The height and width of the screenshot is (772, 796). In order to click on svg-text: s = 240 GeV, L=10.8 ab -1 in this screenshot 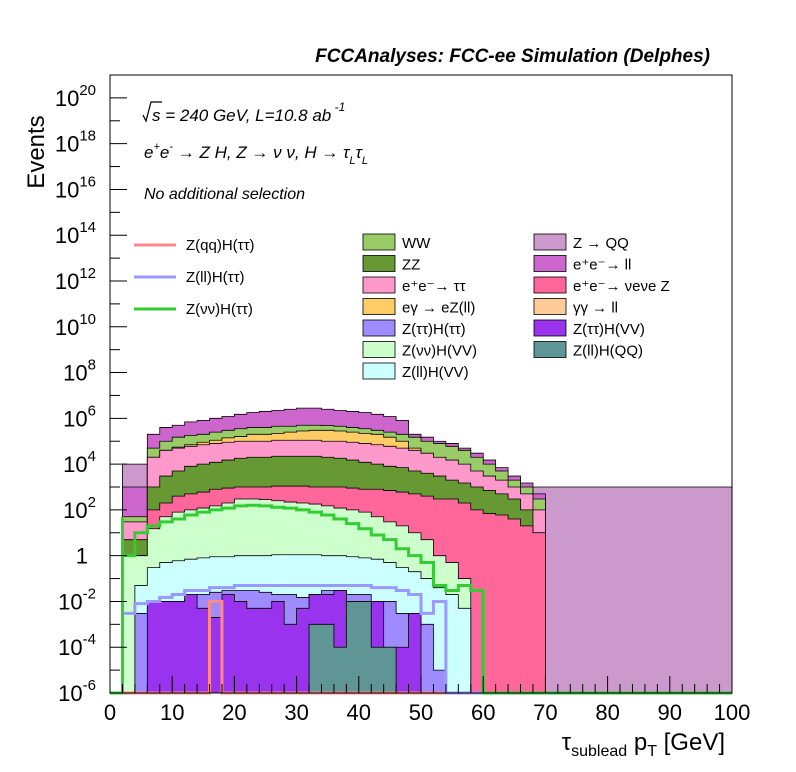, I will do `click(248, 112)`.